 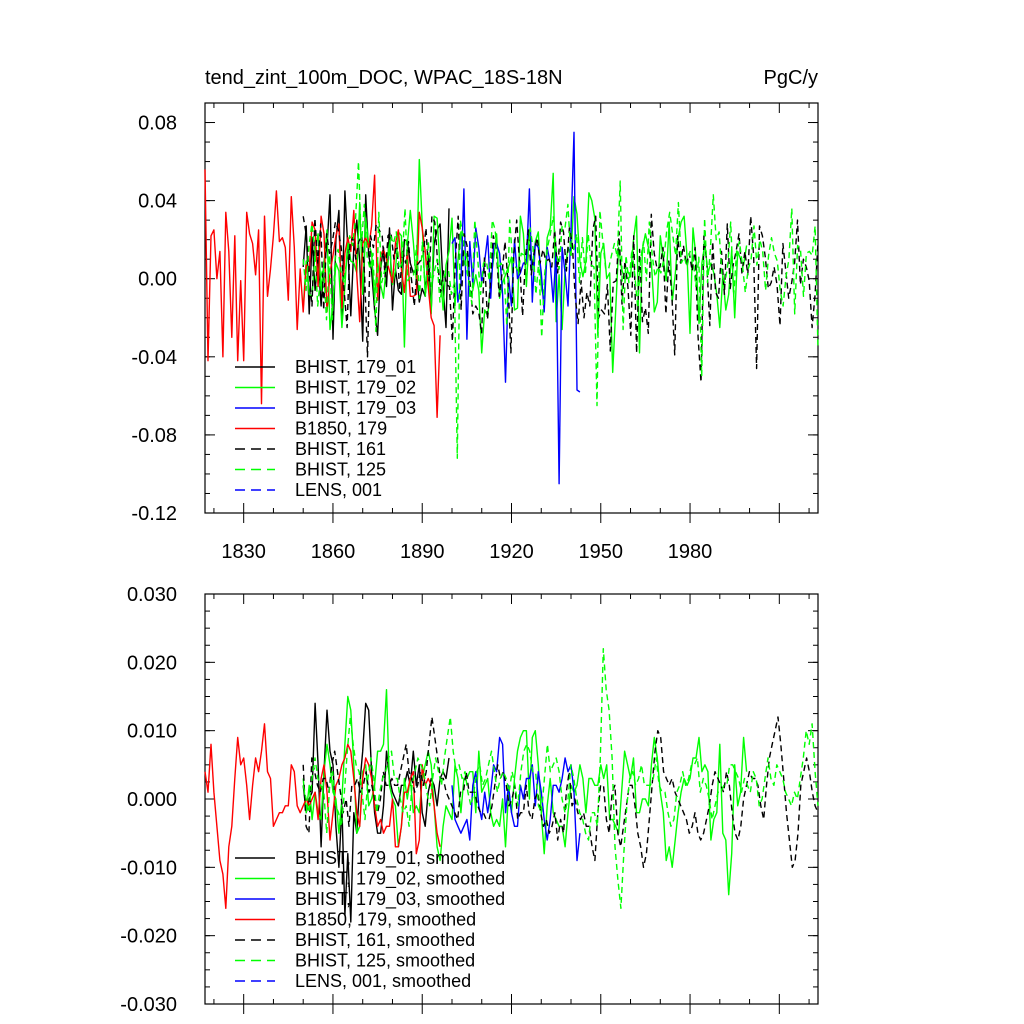 I want to click on legend-label: LENS, 001, smoothed, so click(x=383, y=981).